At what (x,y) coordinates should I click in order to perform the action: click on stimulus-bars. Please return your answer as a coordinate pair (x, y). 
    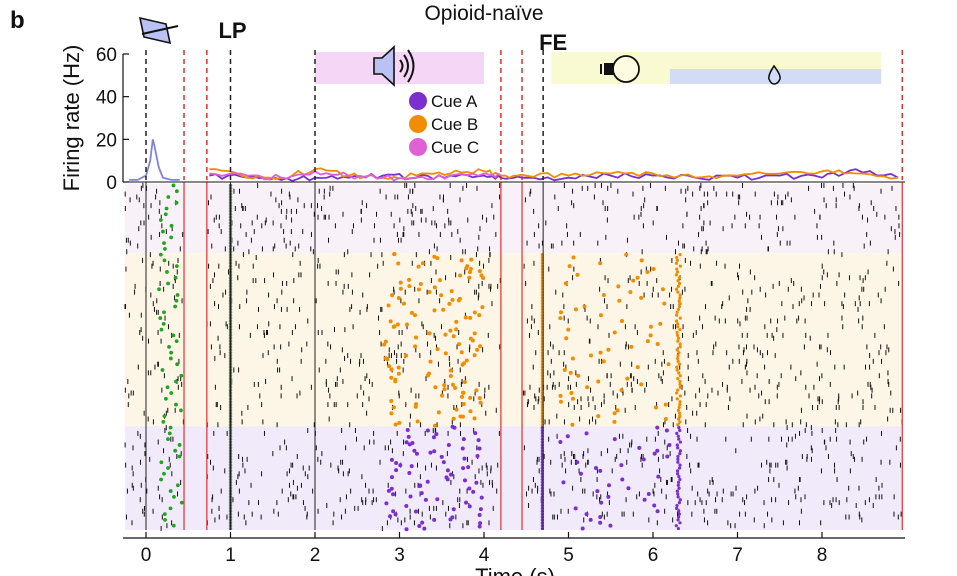
    Looking at the image, I should click on (598, 68).